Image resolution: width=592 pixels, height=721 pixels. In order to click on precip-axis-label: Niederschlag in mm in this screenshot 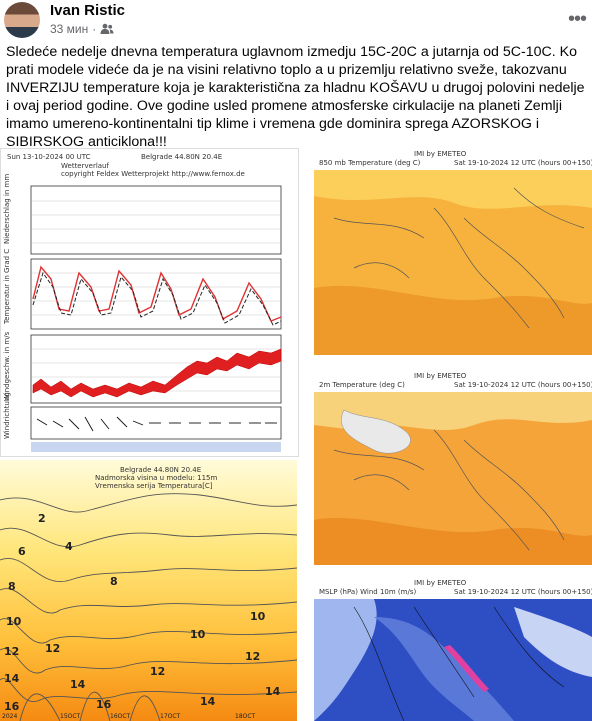, I will do `click(7, 209)`.